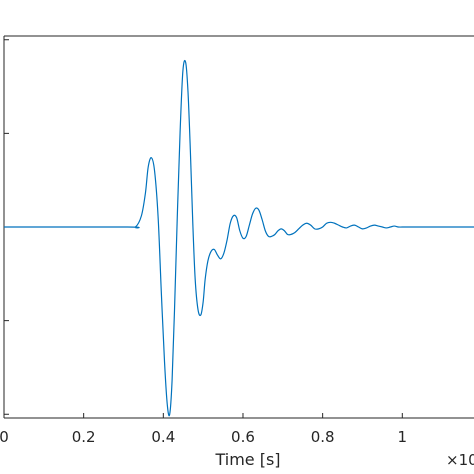 The width and height of the screenshot is (474, 474). I want to click on x-tick-label: 0.2, so click(84, 437).